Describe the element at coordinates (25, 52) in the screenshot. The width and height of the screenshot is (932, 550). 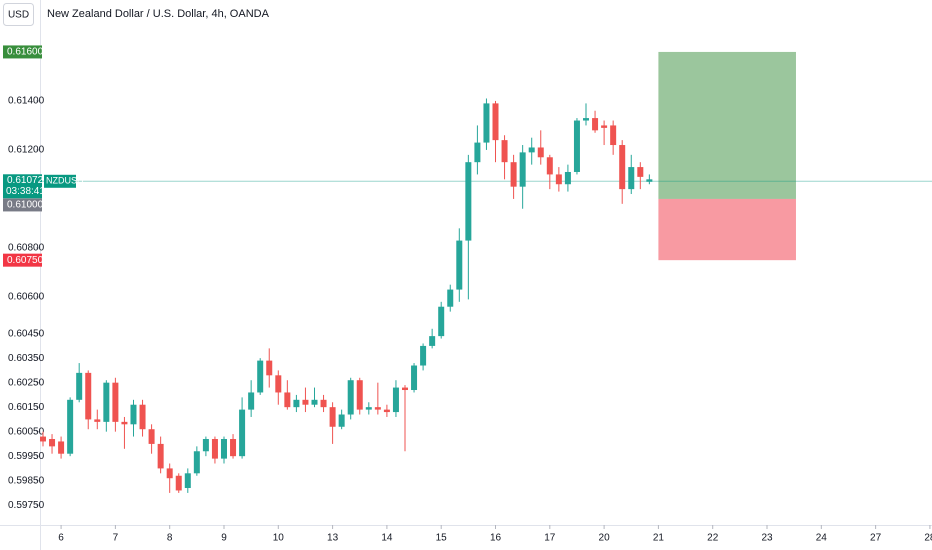
I see `target-price-label: 0.61600` at that location.